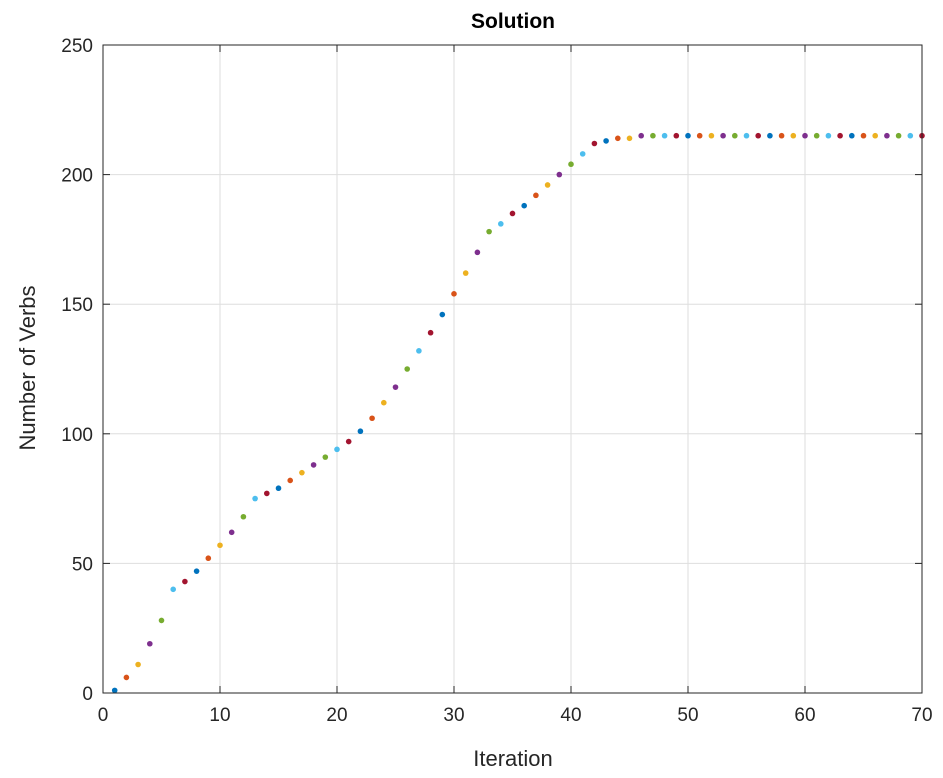 The image size is (943, 778). What do you see at coordinates (219, 715) in the screenshot?
I see `x-tick-label: 10` at bounding box center [219, 715].